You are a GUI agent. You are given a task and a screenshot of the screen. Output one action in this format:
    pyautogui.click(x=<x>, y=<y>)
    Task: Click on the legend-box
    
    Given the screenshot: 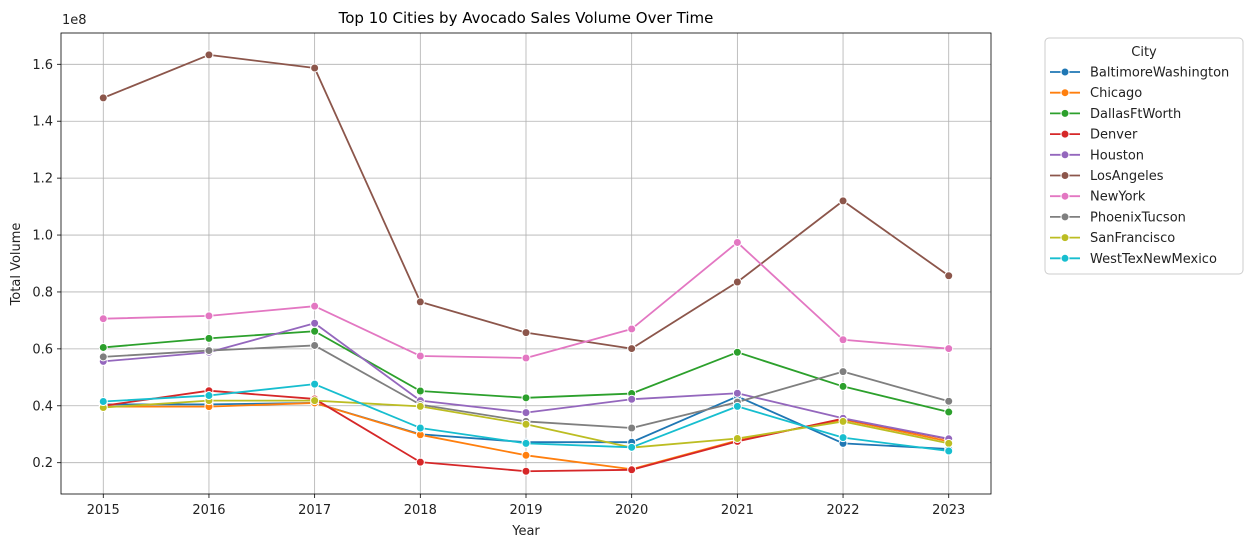 What is the action you would take?
    pyautogui.click(x=1144, y=156)
    